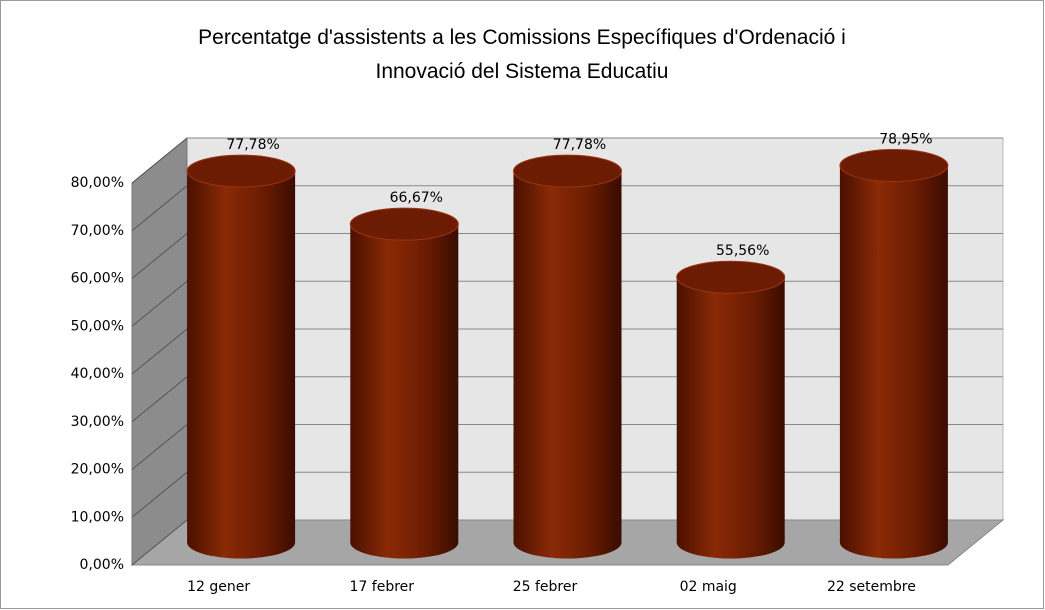 Image resolution: width=1045 pixels, height=610 pixels. I want to click on data-label: 66,67%, so click(416, 198).